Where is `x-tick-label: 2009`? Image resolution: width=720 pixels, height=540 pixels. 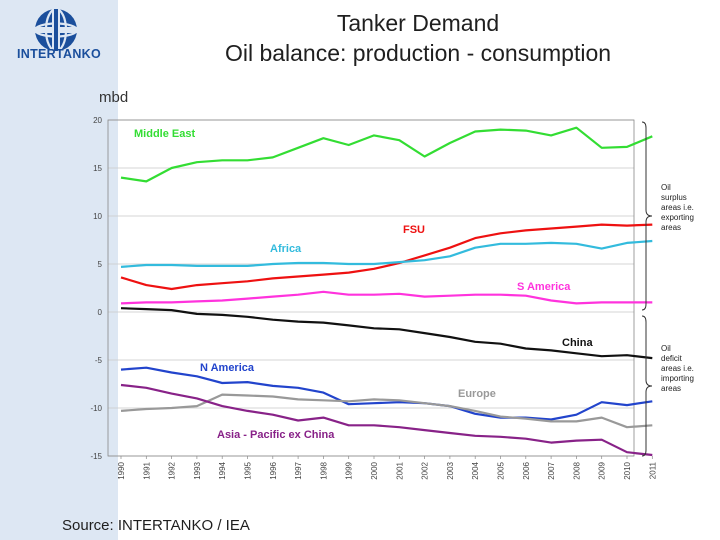
x-tick-label: 2009 is located at coordinates (602, 470).